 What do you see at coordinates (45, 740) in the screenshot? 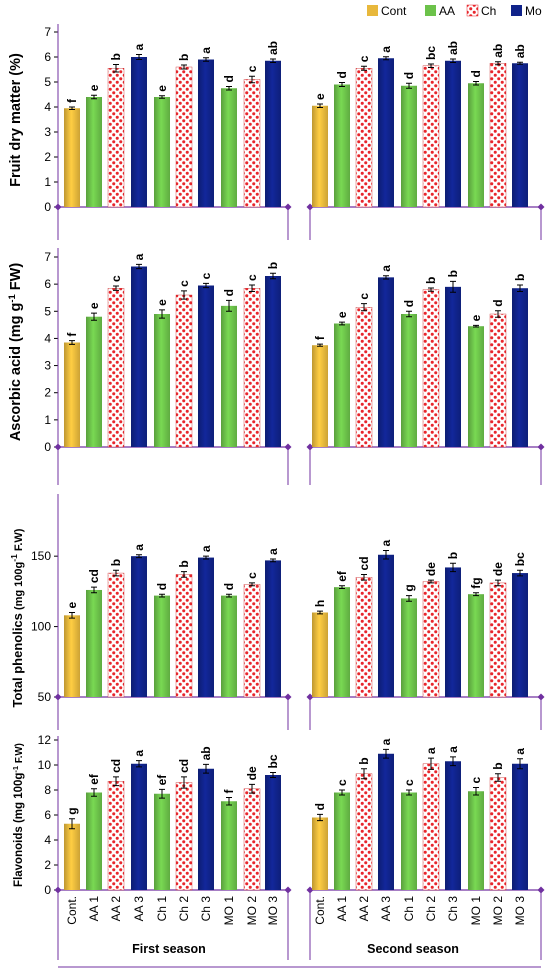
I see `y-tick-label: 12` at bounding box center [45, 740].